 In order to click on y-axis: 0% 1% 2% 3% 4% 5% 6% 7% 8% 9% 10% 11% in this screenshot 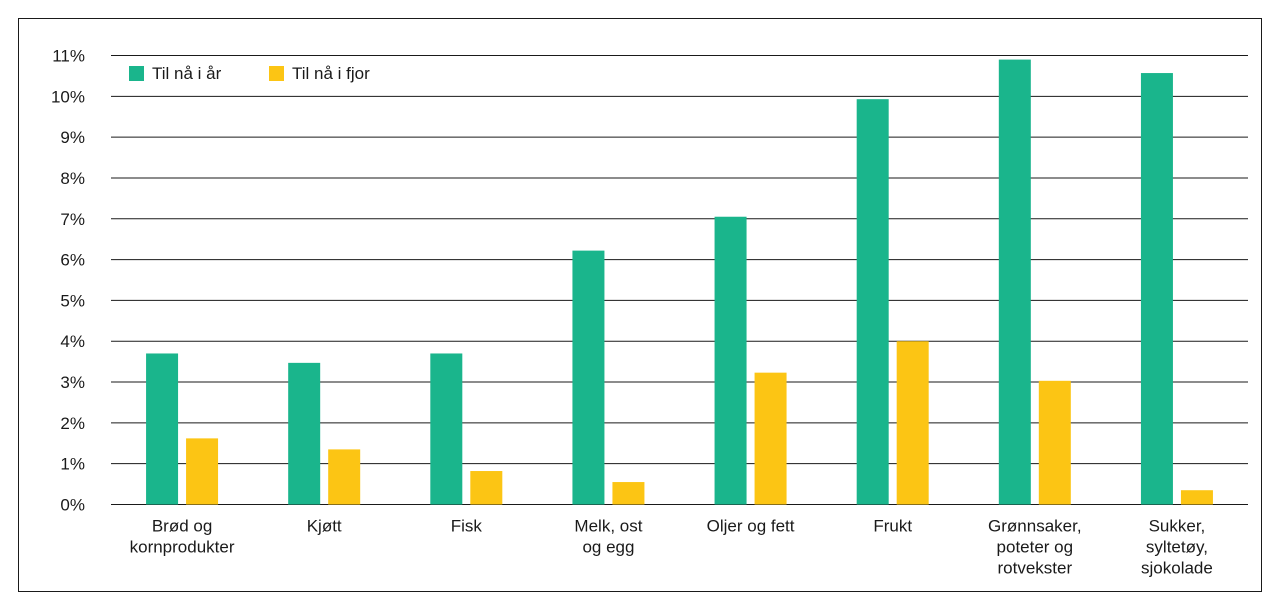, I will do `click(68, 281)`.